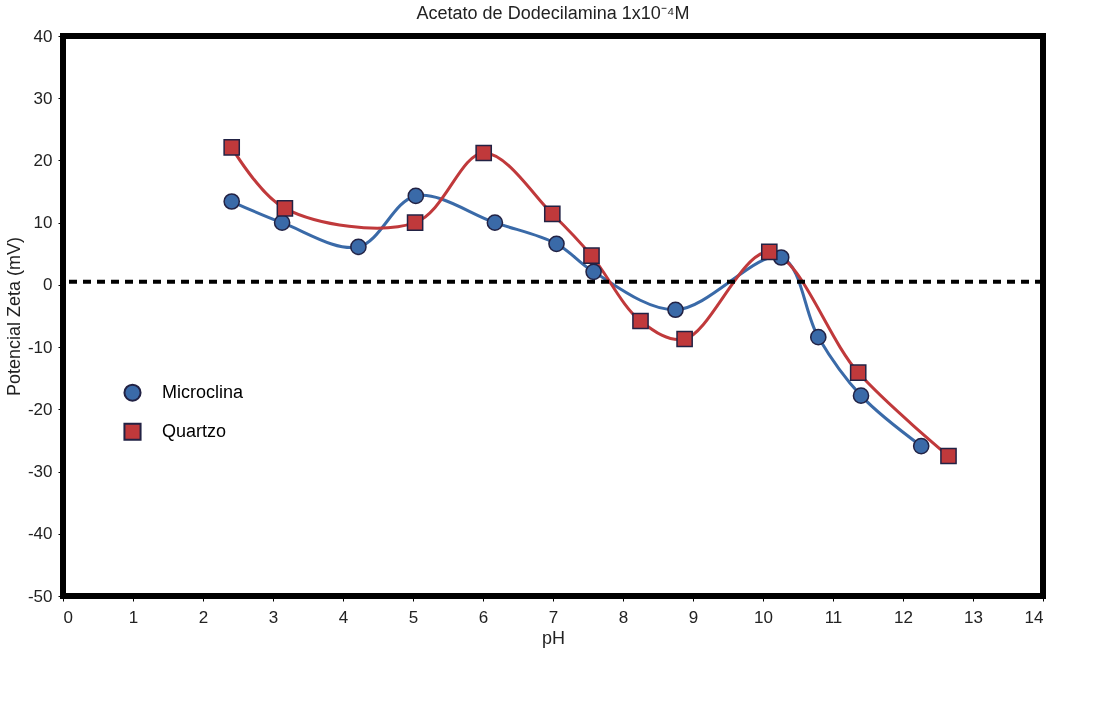 This screenshot has height=724, width=1120. What do you see at coordinates (40, 596) in the screenshot?
I see `y-tick-label: -50` at bounding box center [40, 596].